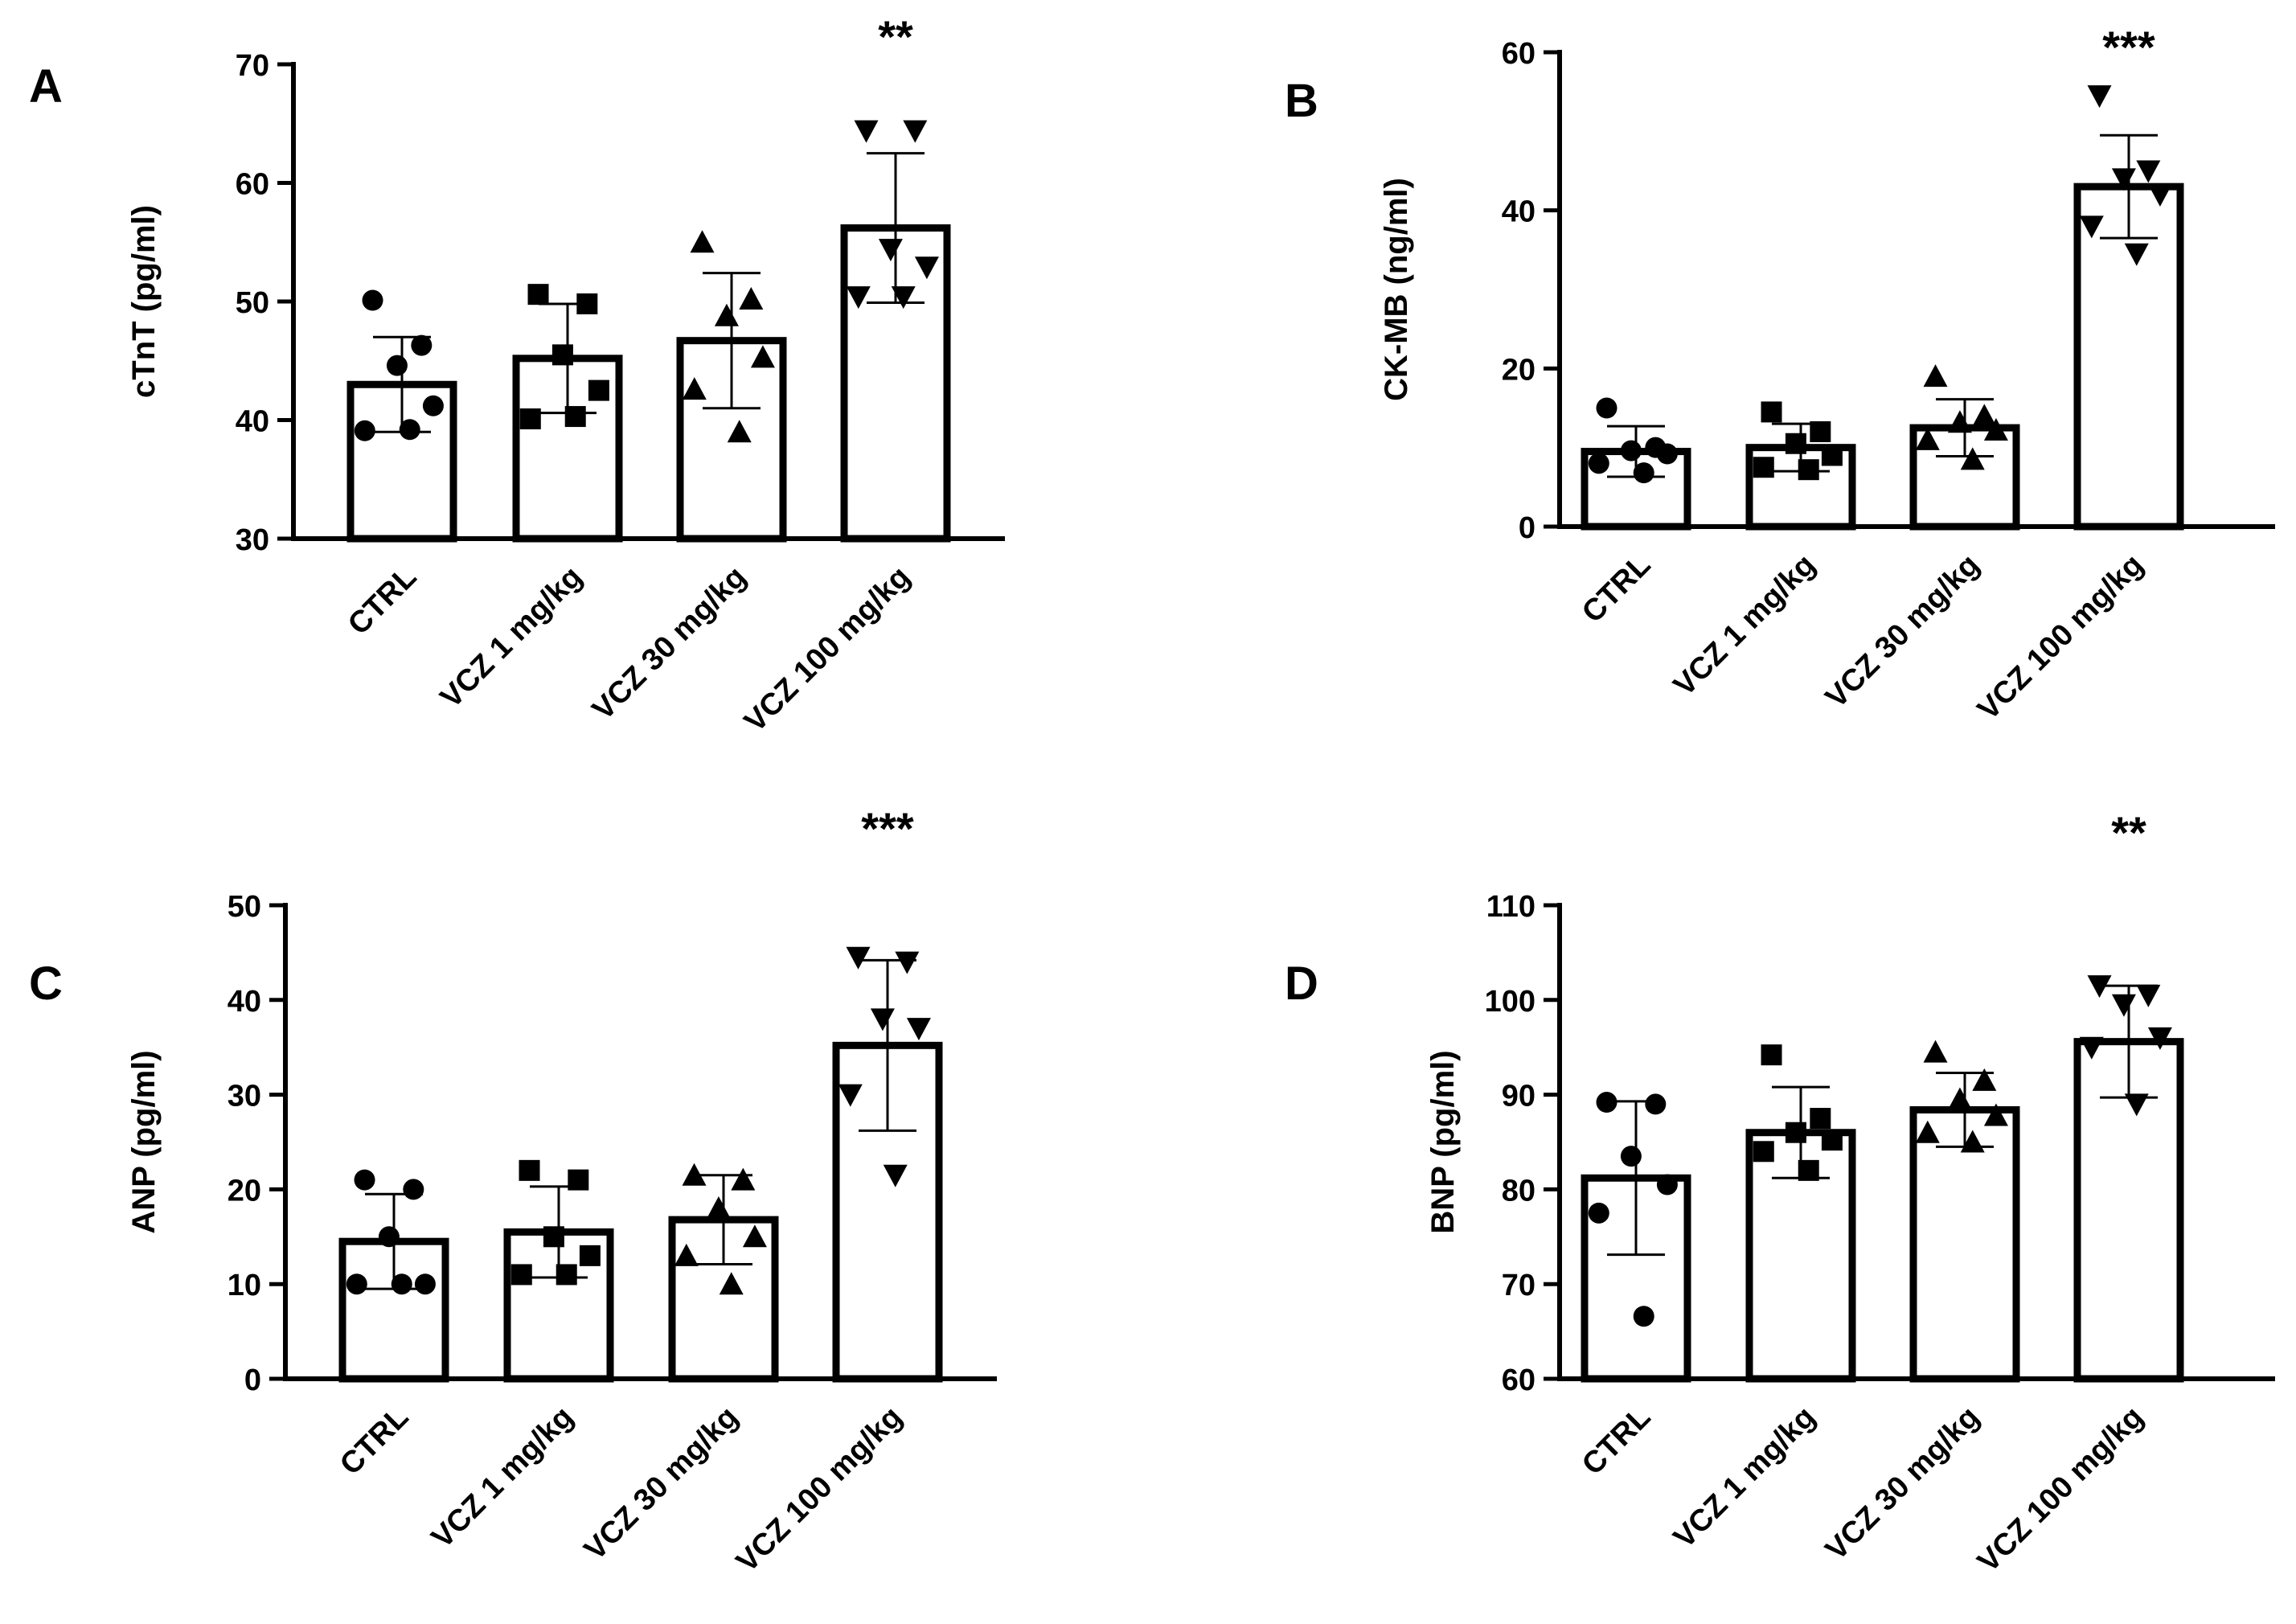  What do you see at coordinates (2128, 357) in the screenshot?
I see `panel-b-bar` at bounding box center [2128, 357].